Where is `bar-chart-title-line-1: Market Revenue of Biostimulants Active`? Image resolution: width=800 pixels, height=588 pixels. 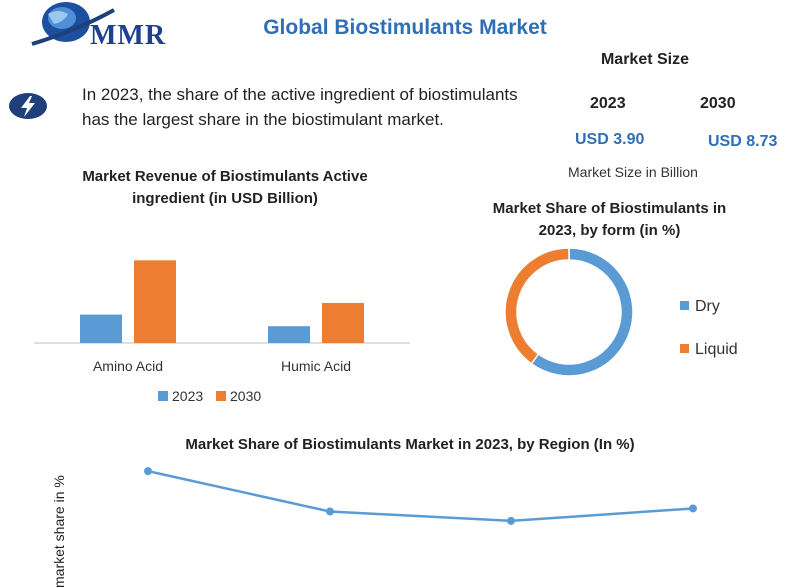
bar-chart-title-line-1: Market Revenue of Biostimulants Active is located at coordinates (225, 176).